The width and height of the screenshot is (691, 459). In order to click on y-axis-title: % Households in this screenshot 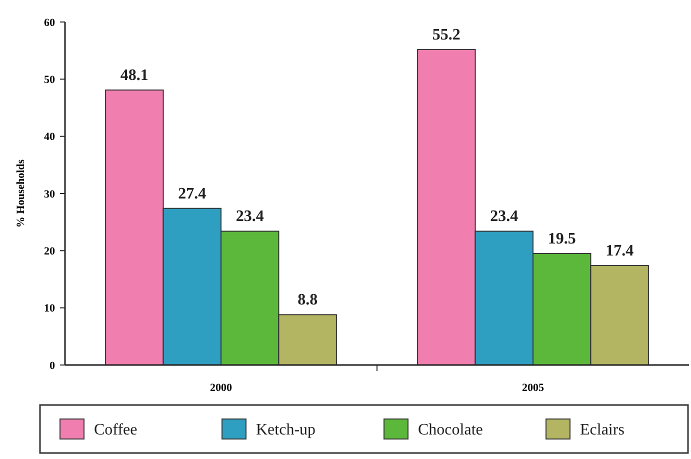, I will do `click(21, 193)`.